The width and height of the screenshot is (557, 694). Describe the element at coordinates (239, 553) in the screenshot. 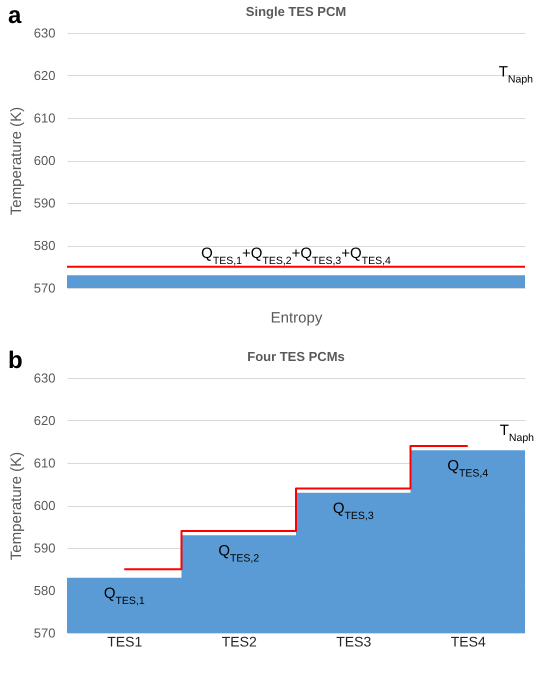

I see `annotation: Q$_{TES,2}$` at that location.